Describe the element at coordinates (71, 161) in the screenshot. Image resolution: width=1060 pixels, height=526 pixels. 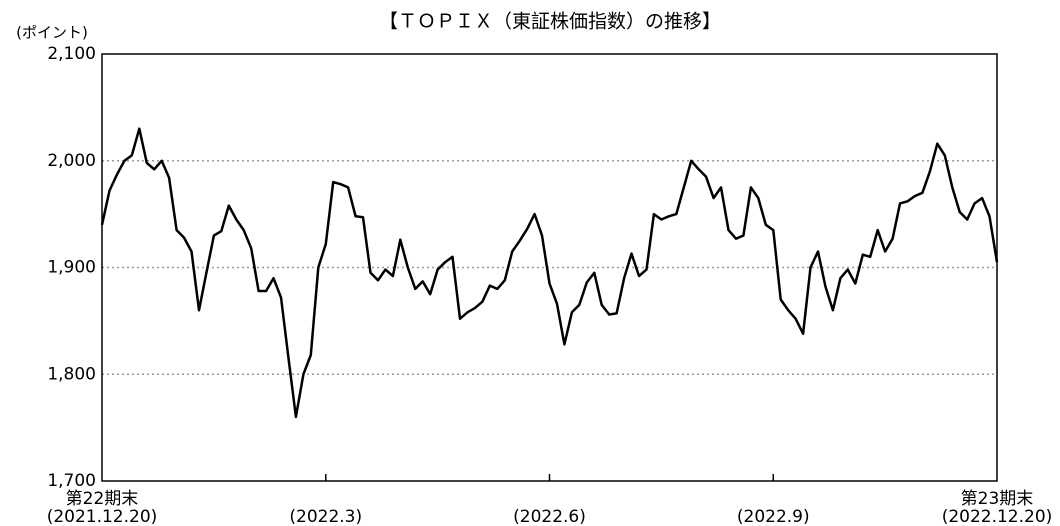
I see `y-tick-label: 2,000` at that location.